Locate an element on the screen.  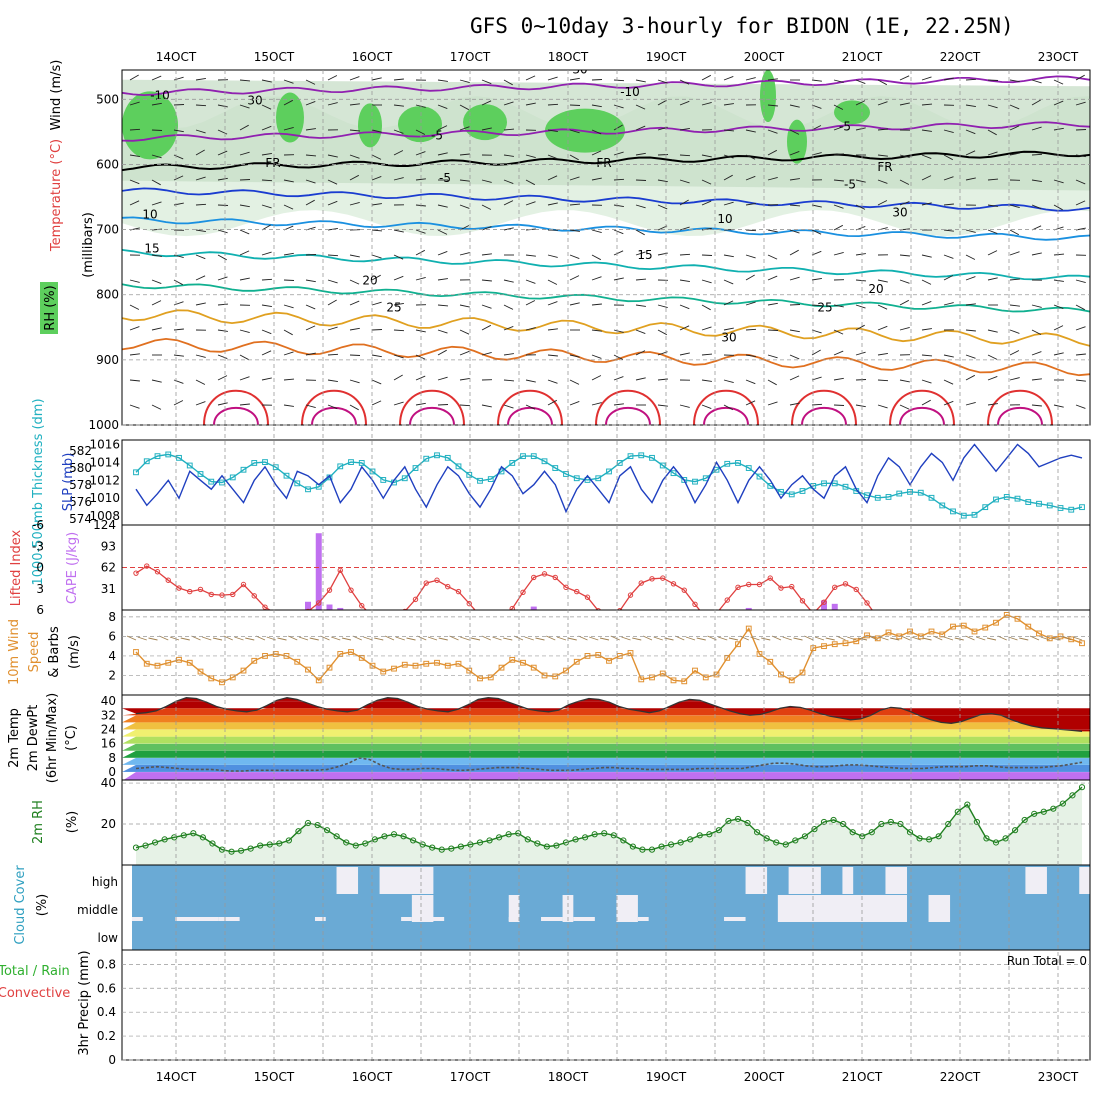
contour-label: 20 is located at coordinates (369, 280).